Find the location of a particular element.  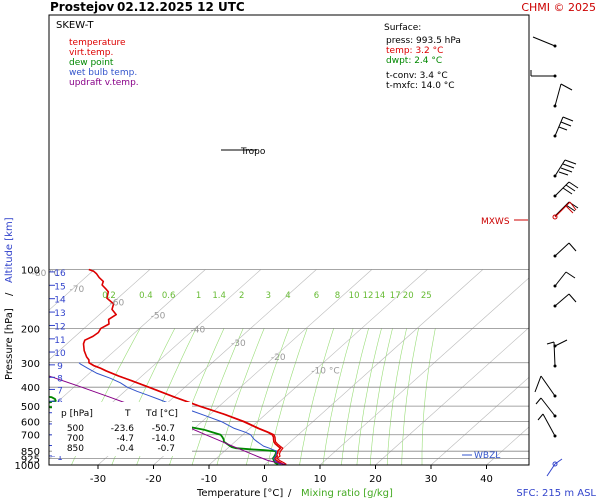

table-header-t: T is located at coordinates (127, 414).